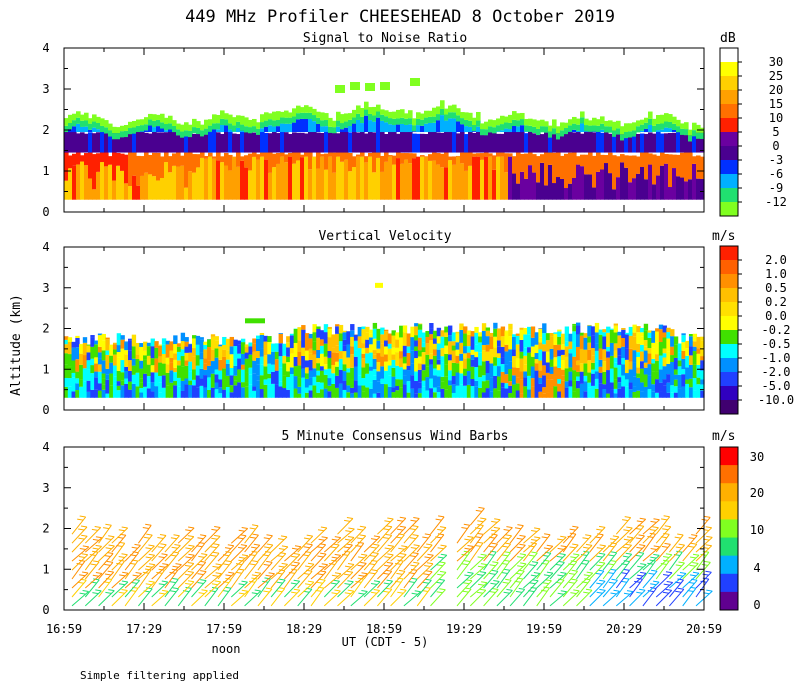 The height and width of the screenshot is (700, 800). Describe the element at coordinates (776, 76) in the screenshot. I see `colorbar-label: 25` at that location.